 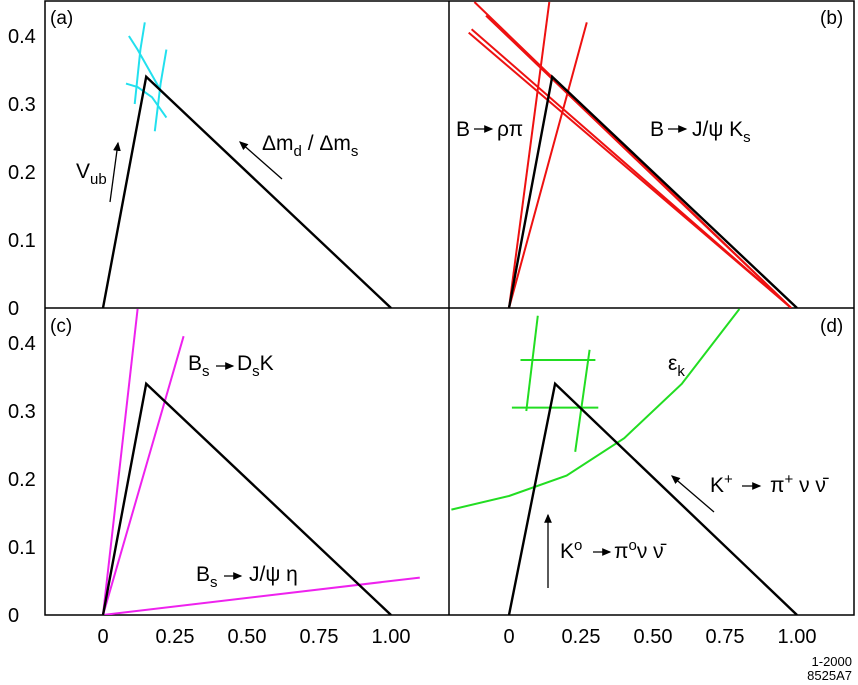 What do you see at coordinates (578, 545) in the screenshot?
I see `k0-sup: o` at bounding box center [578, 545].